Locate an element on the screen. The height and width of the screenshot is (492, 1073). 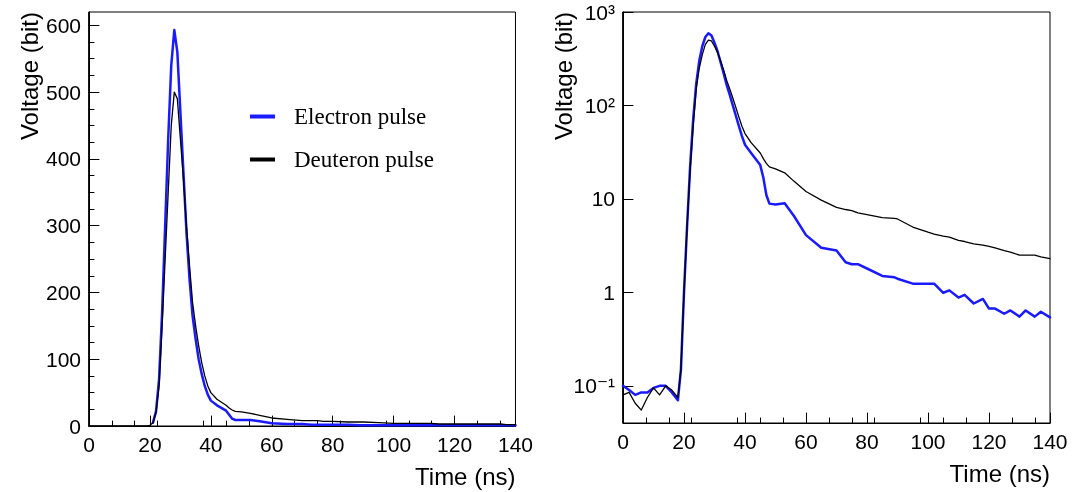
y-tick-label: 200 is located at coordinates (63, 292).